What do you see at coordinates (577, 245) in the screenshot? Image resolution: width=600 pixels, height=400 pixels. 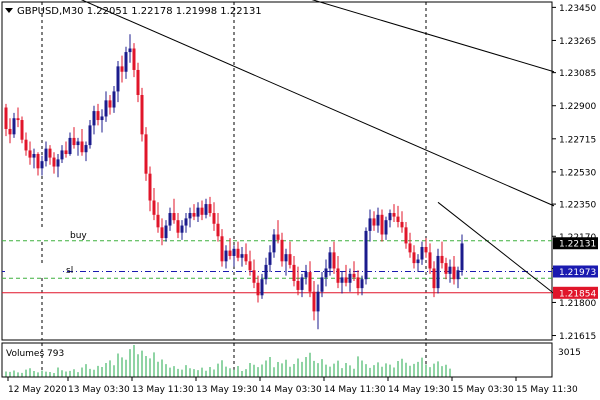 I see `price-box-label: 1.22131` at bounding box center [577, 245].